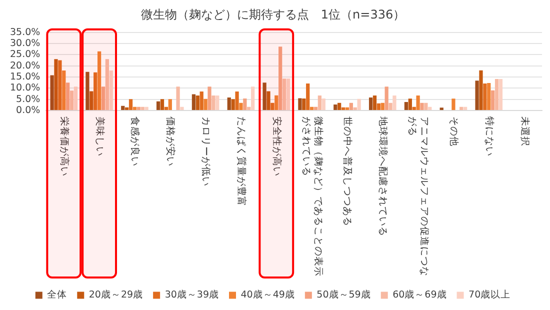 This screenshot has height=310, width=550. I want to click on y-tick-label: 5.0%, so click(28, 99).